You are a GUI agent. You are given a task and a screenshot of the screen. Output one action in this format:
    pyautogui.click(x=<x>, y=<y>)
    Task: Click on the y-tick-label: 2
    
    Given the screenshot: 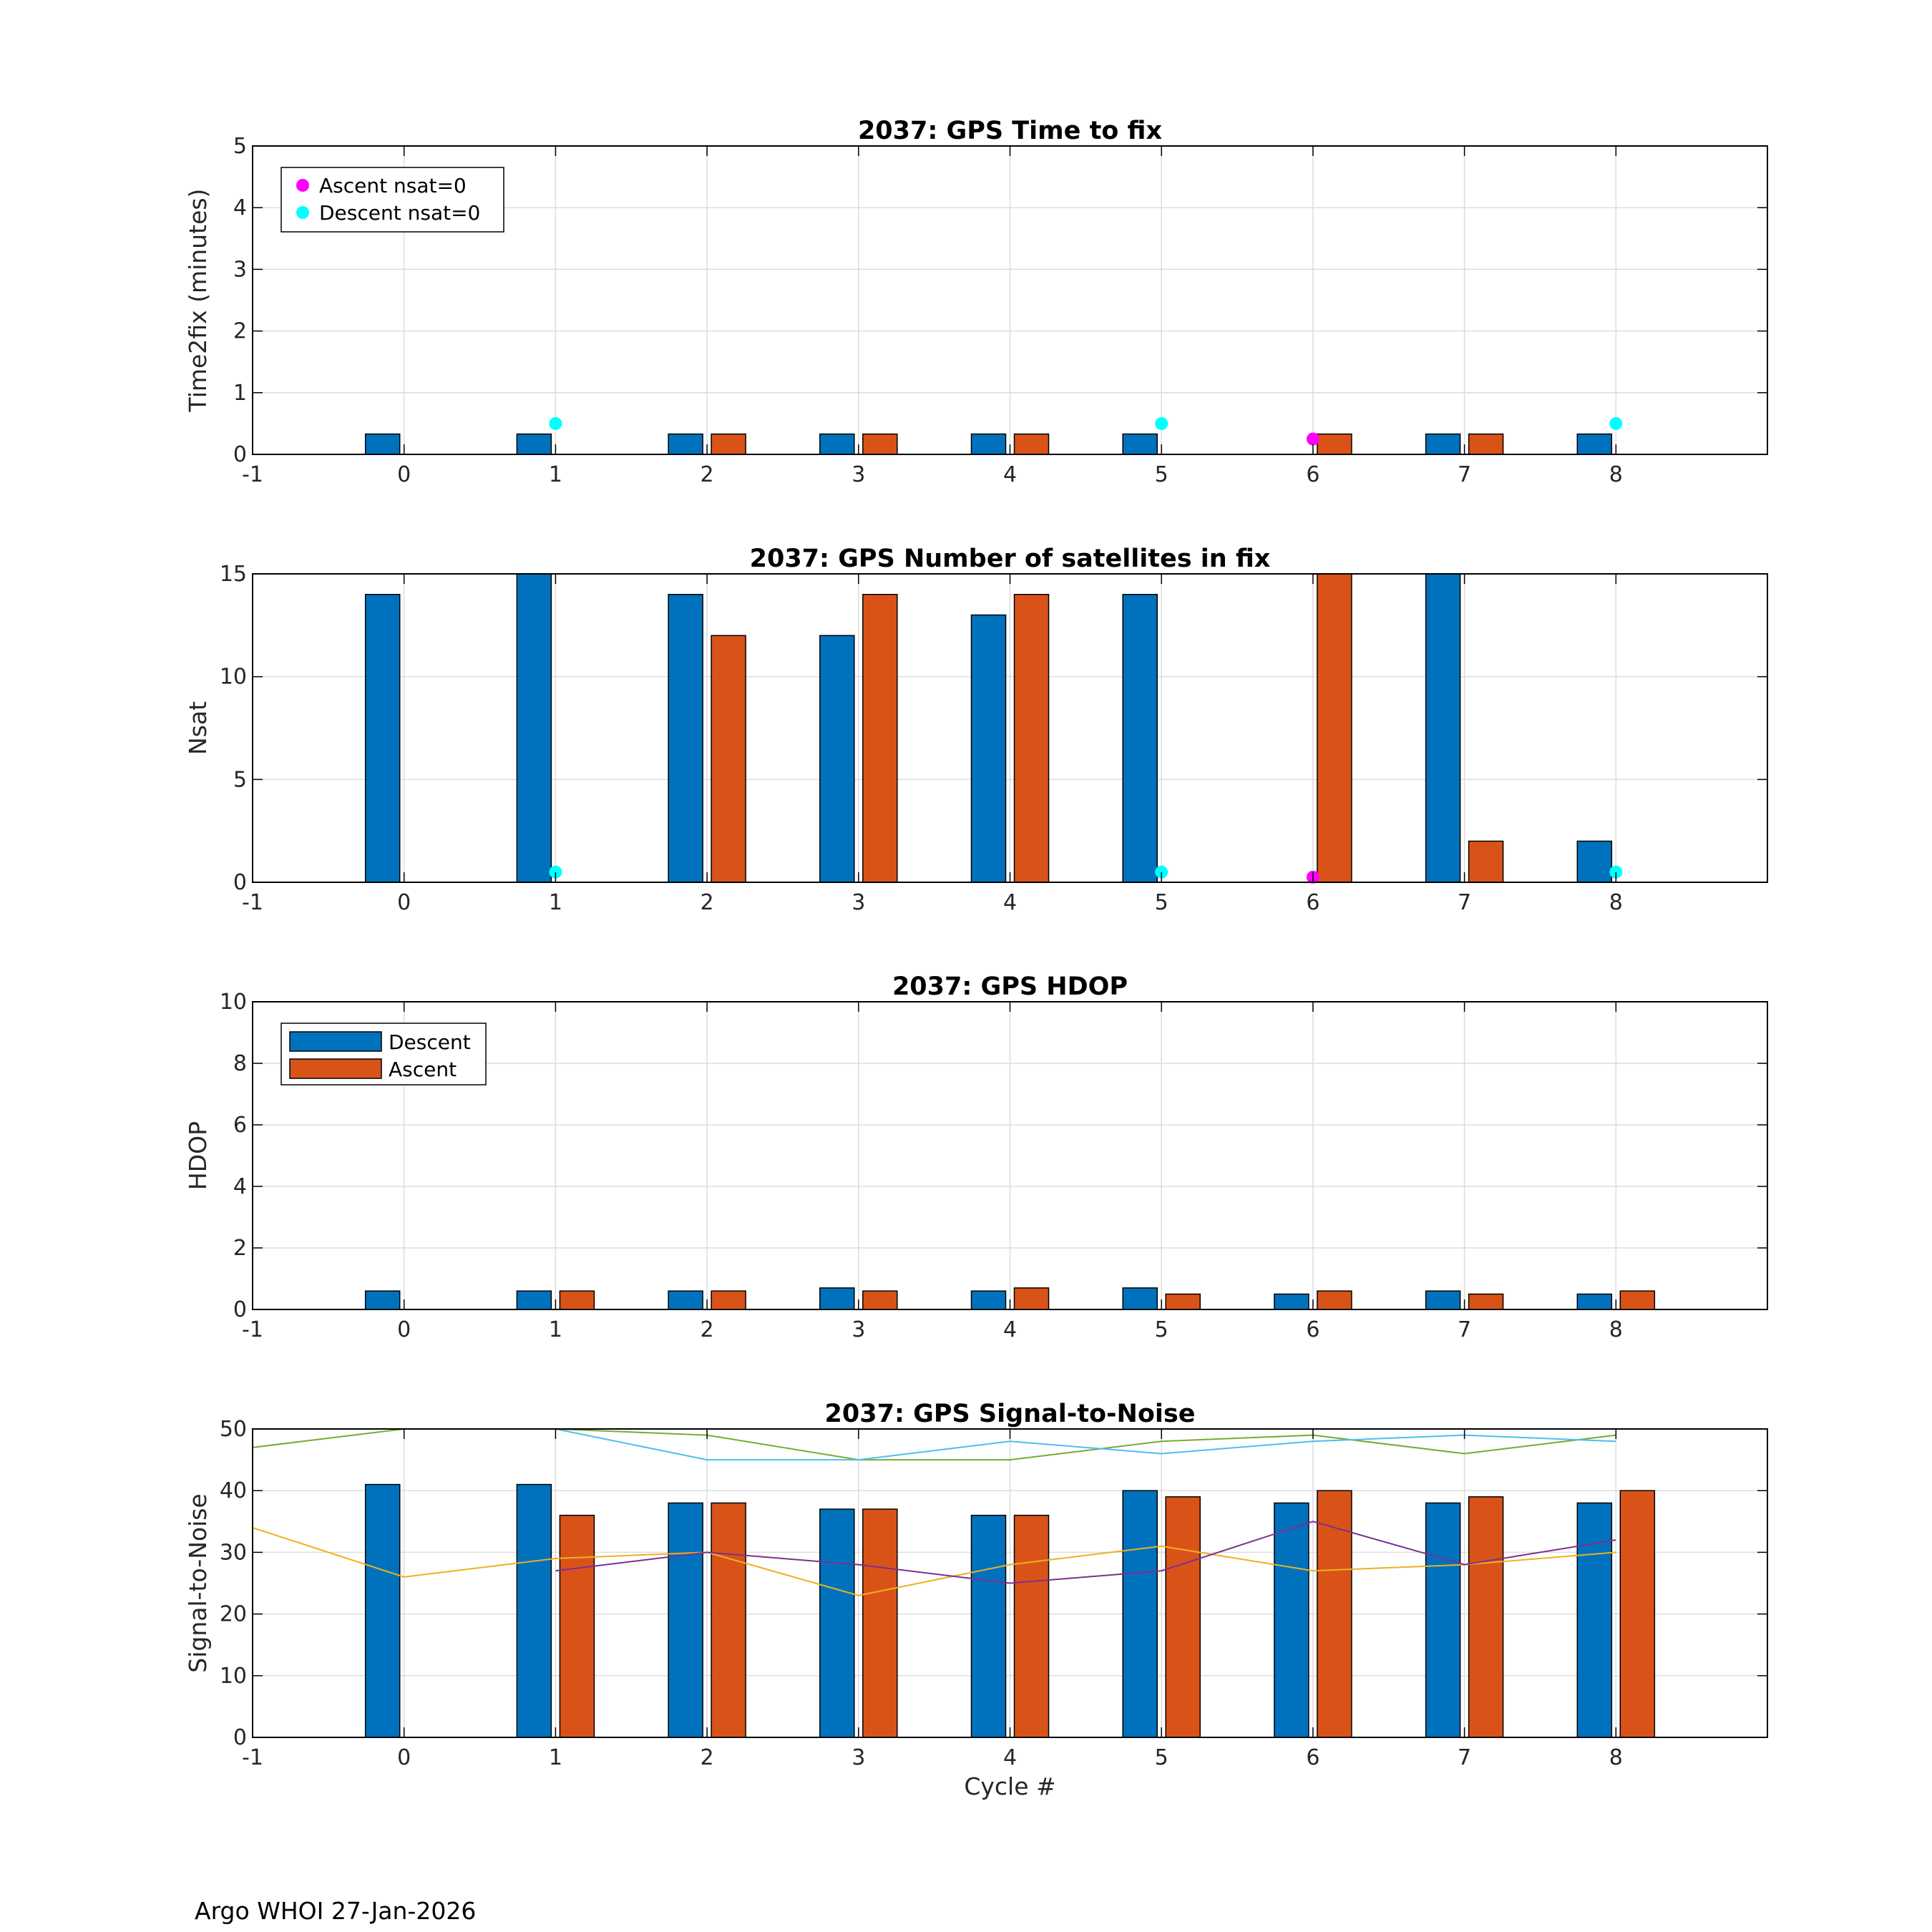 What is the action you would take?
    pyautogui.click(x=240, y=331)
    